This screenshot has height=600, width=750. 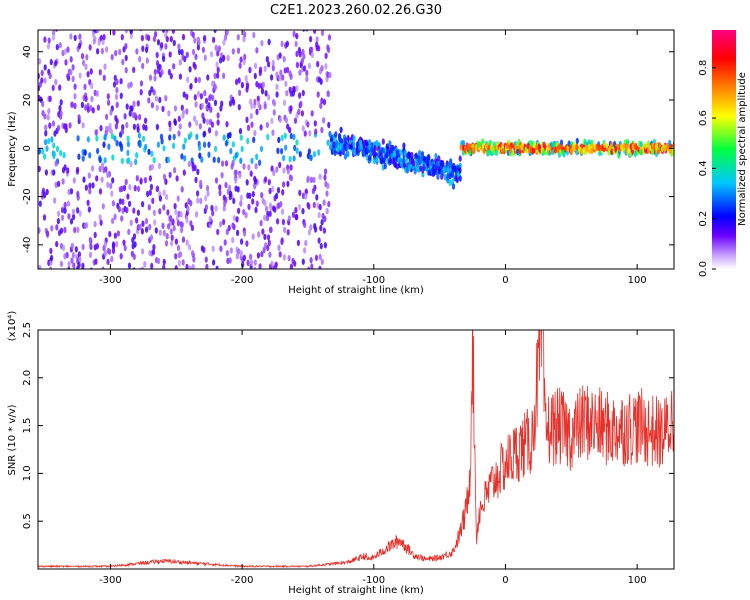 I want to click on y-tick-label: 20, so click(x=27, y=100).